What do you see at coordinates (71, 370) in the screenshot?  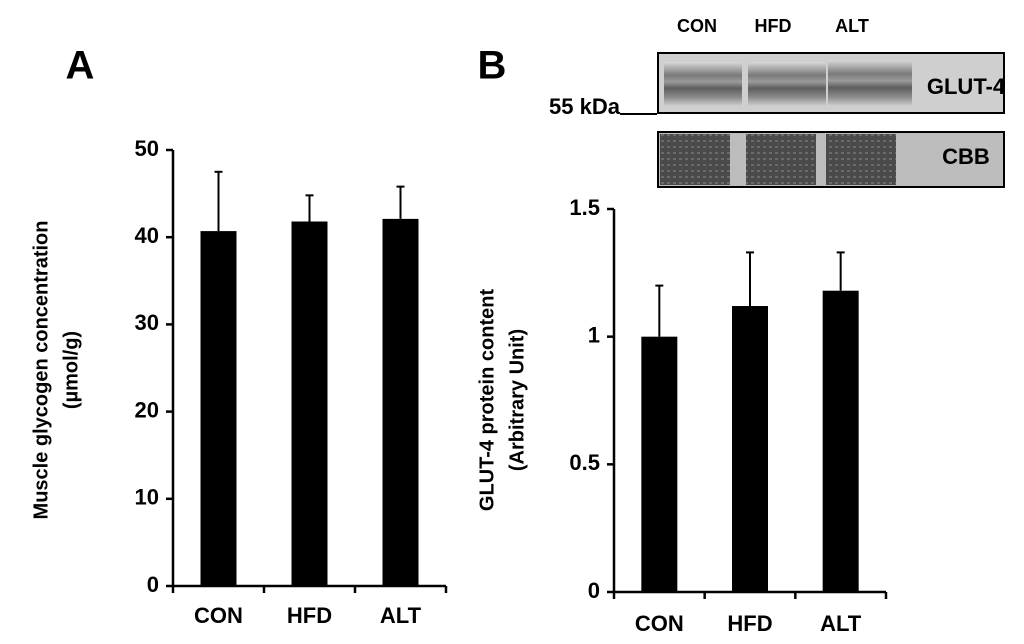 I see `y-axis-label: (µmol/g)` at bounding box center [71, 370].